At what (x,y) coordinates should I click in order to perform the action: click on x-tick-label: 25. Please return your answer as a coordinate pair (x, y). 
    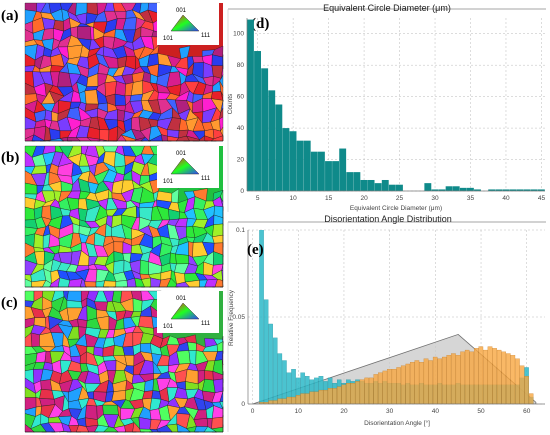
    Looking at the image, I should click on (400, 198).